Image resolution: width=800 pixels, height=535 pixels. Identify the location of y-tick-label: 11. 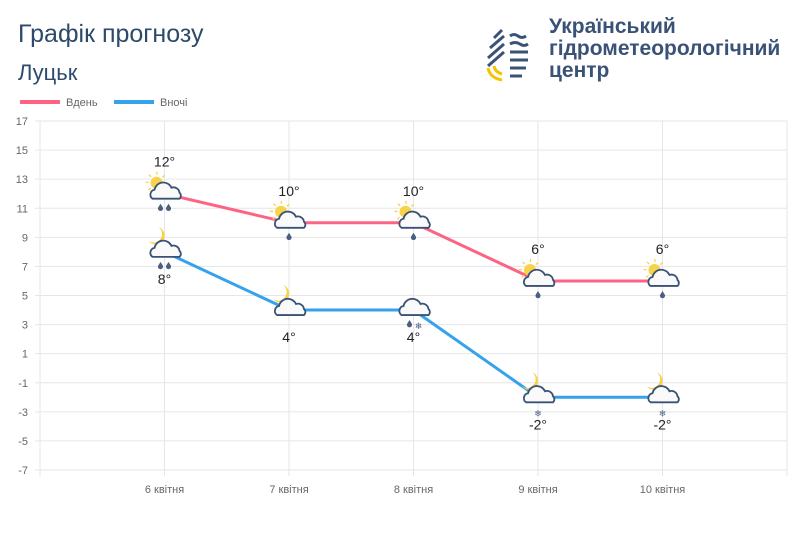
(22, 209).